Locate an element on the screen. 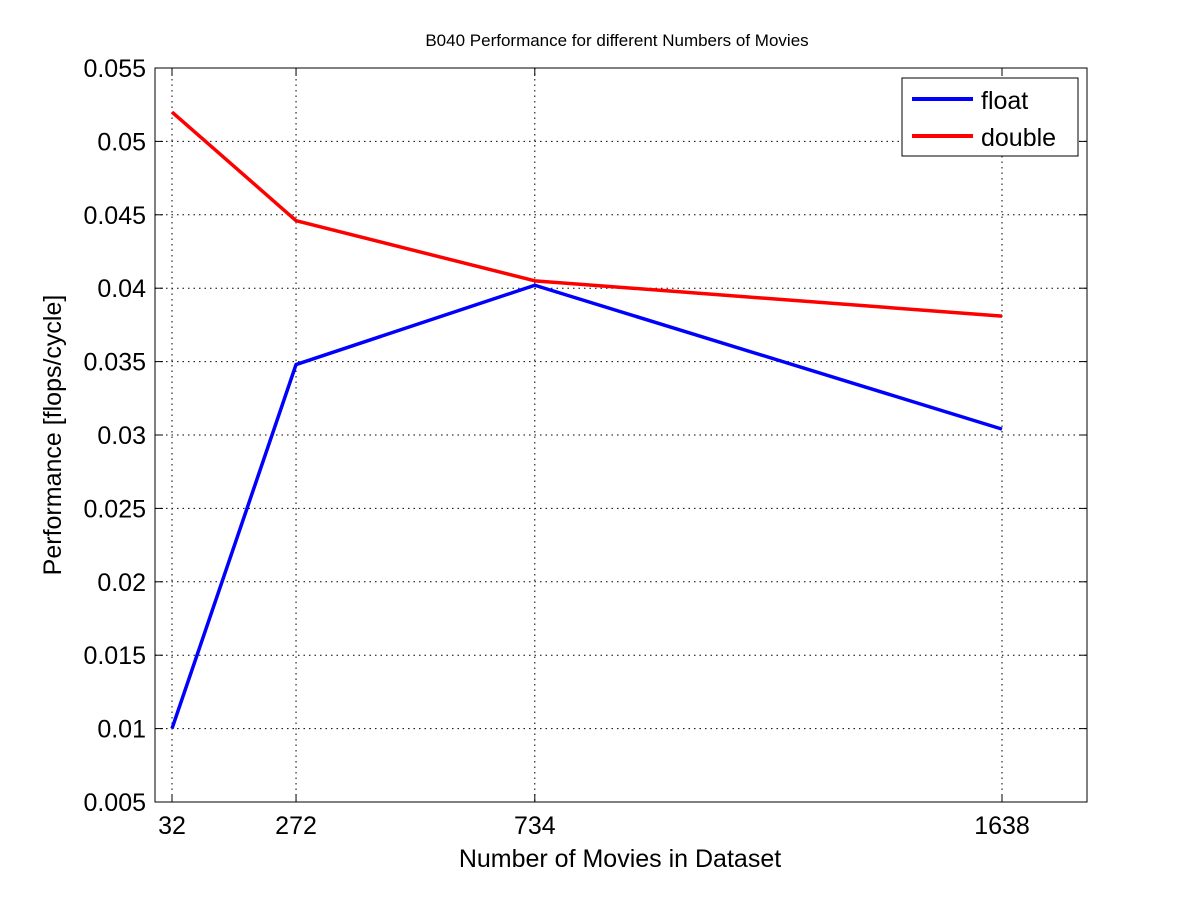 Image resolution: width=1201 pixels, height=901 pixels. y-tick-label: 0.045 is located at coordinates (114, 216).